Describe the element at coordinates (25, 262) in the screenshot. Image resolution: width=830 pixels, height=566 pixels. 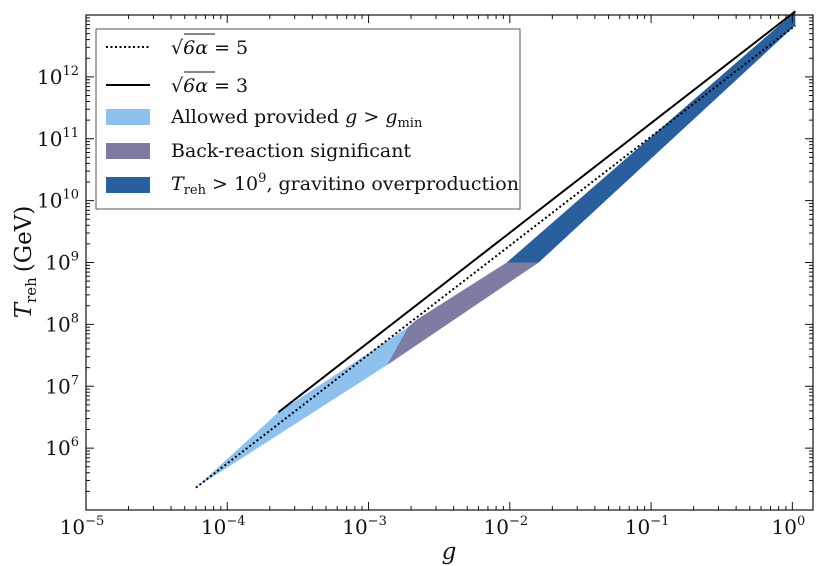
I see `y-axis-label: Treh(GeV)` at that location.